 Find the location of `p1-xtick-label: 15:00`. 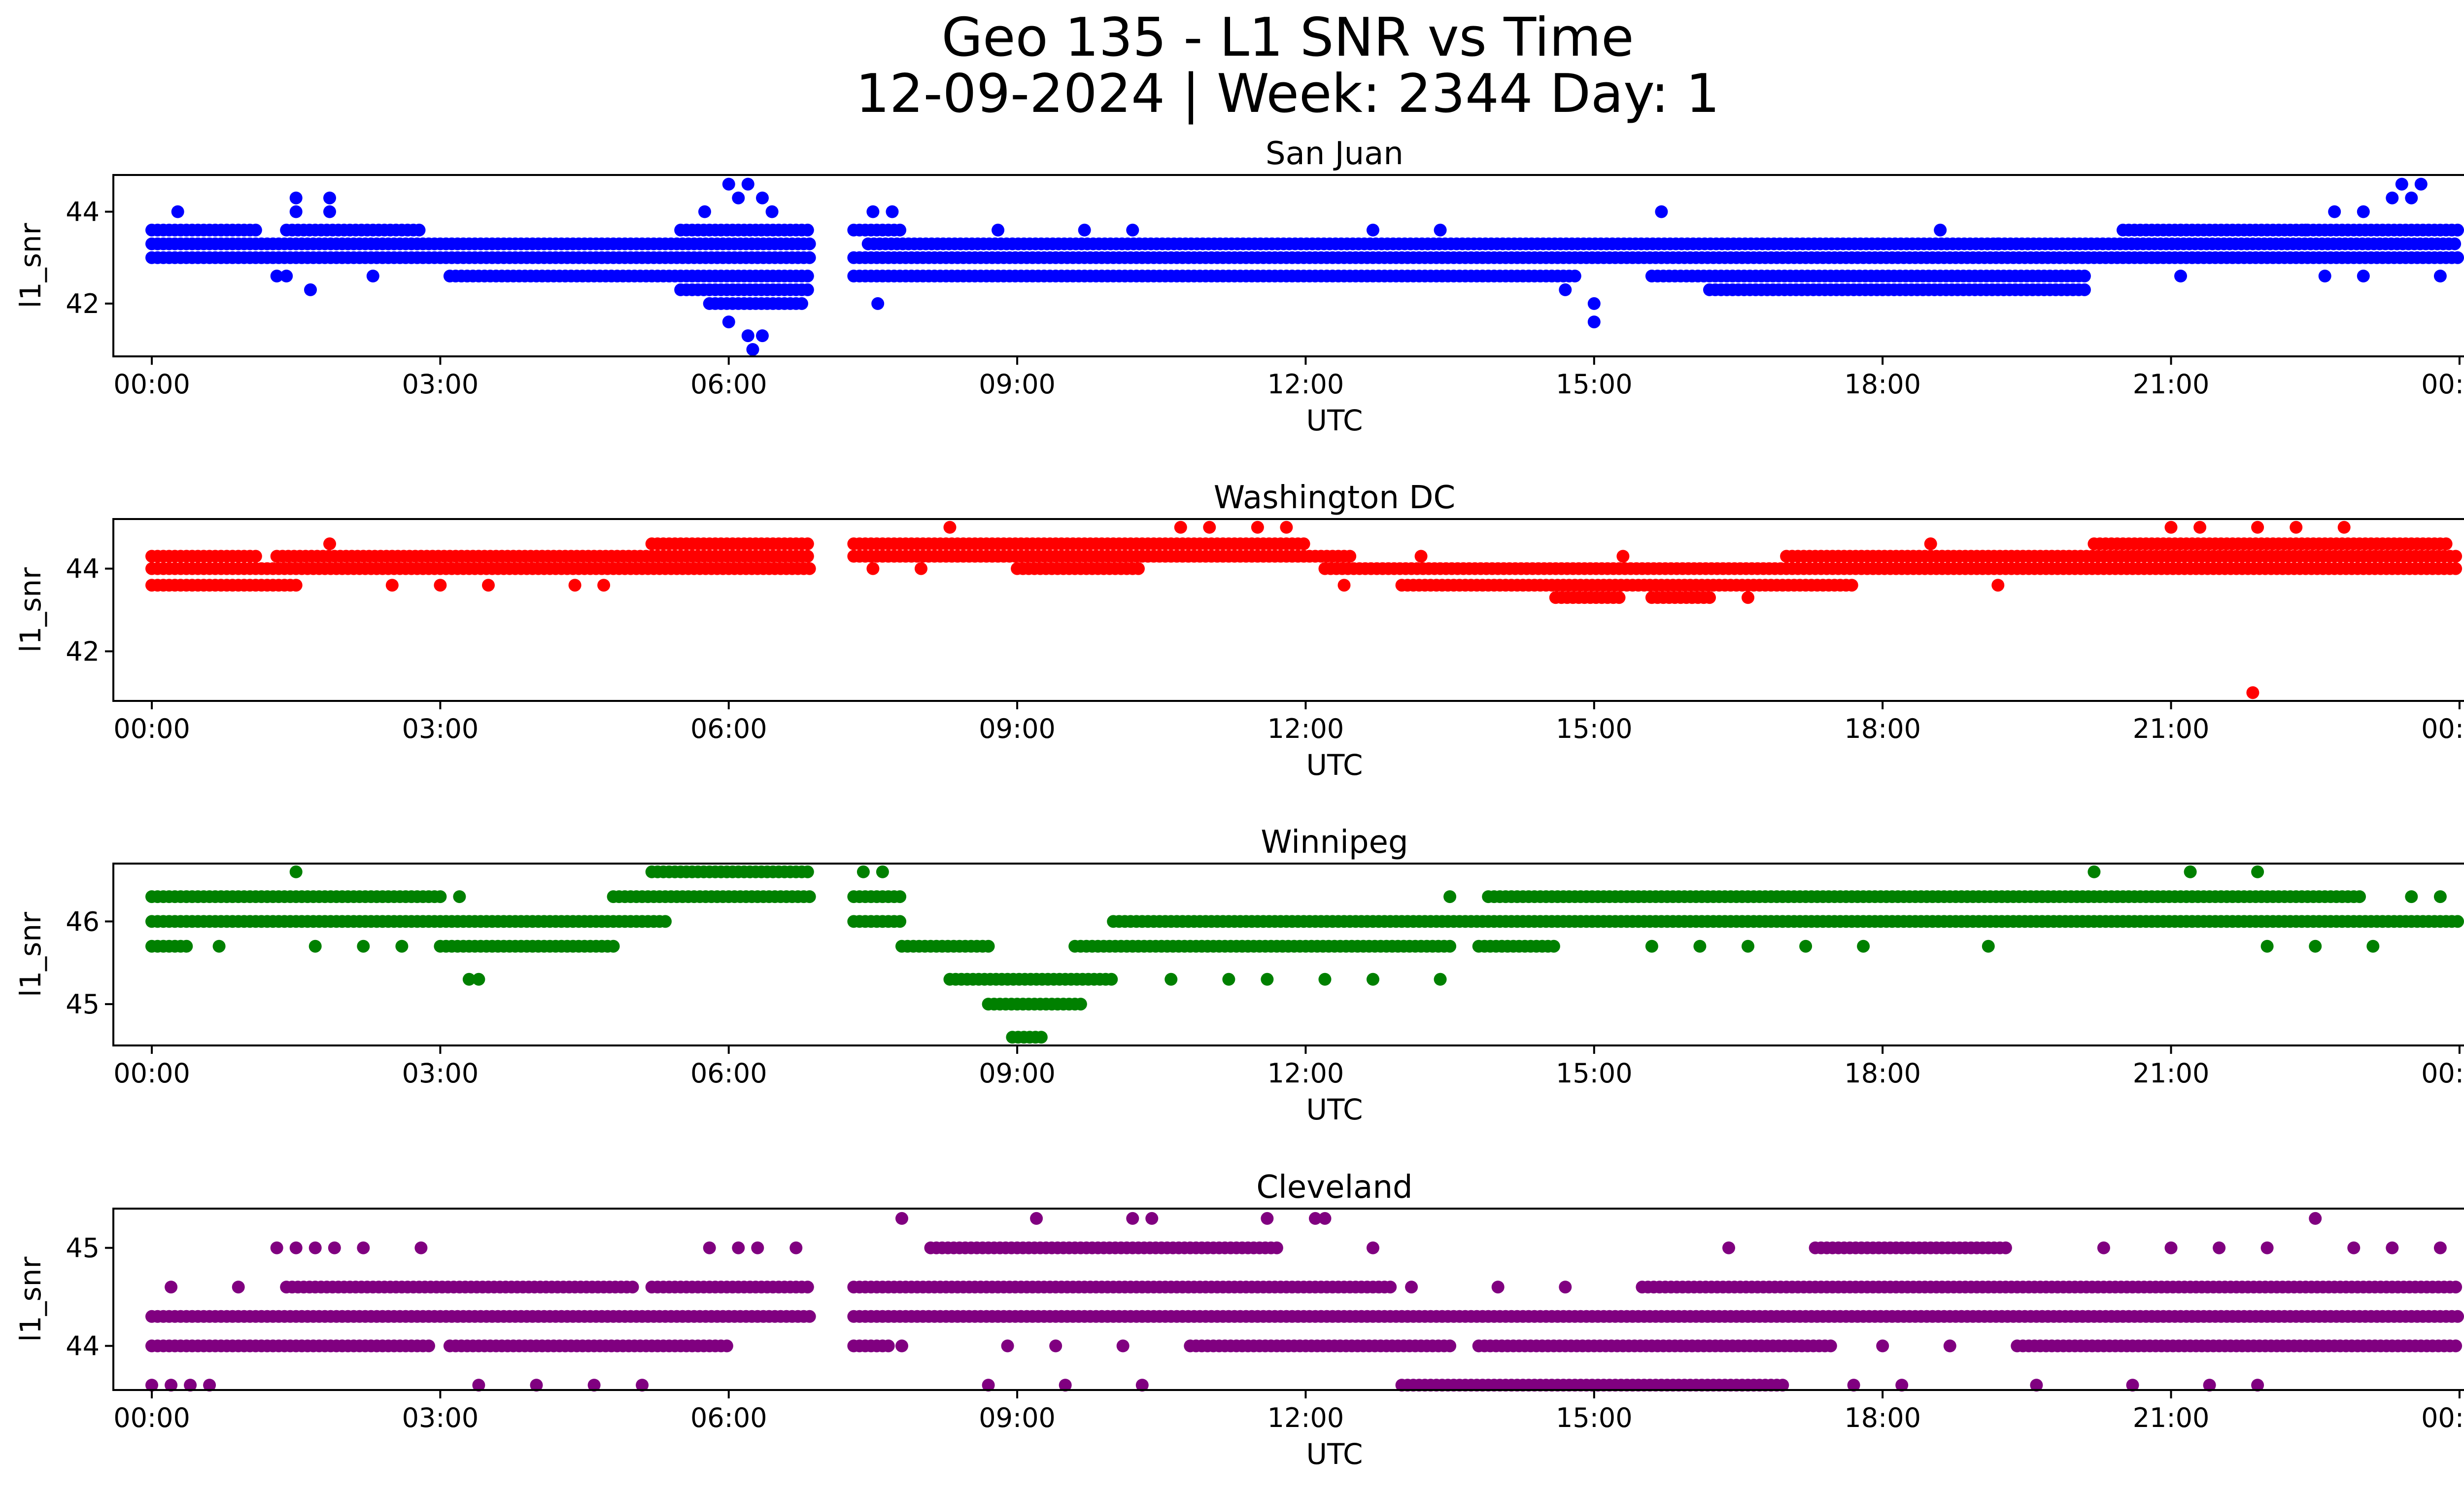

p1-xtick-label: 15:00 is located at coordinates (1594, 728).